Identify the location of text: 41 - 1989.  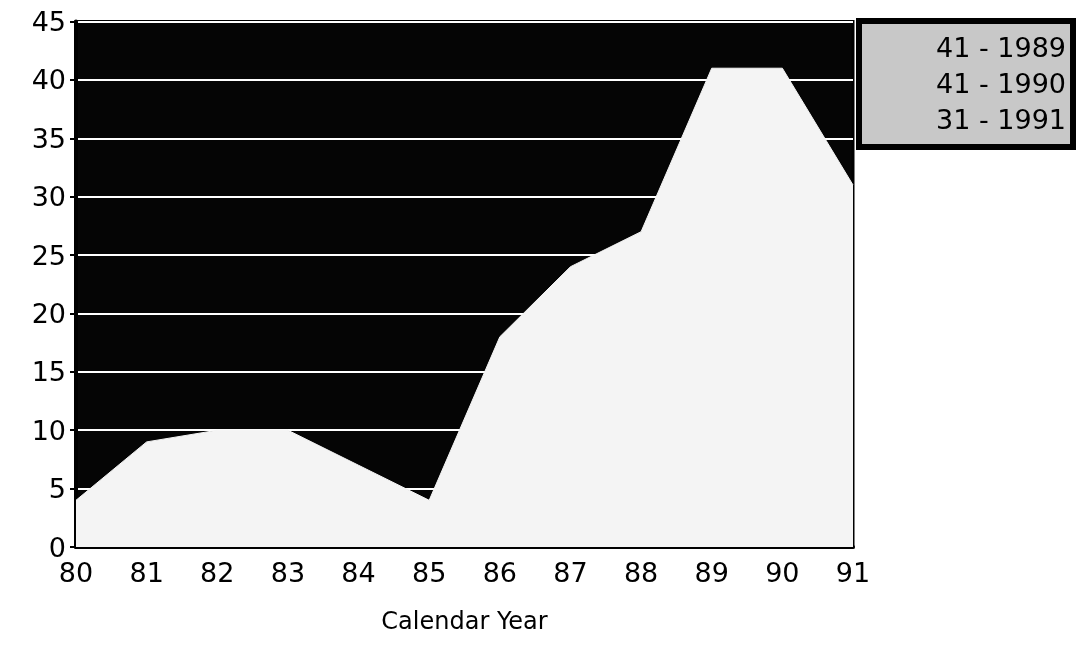
(1000, 48).